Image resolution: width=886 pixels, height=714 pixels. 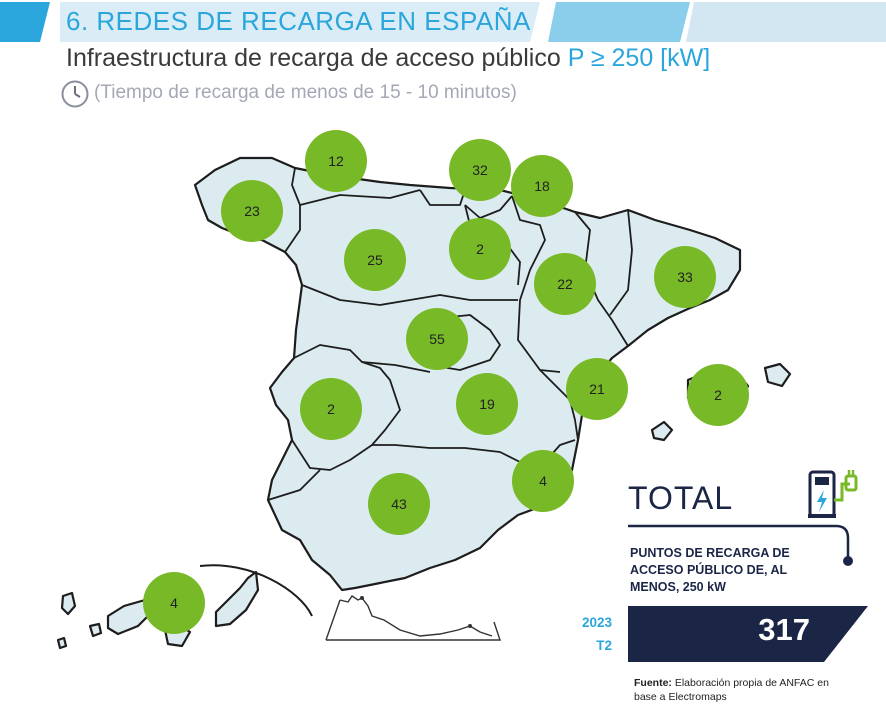 I want to click on menorca-outline, so click(x=777, y=375).